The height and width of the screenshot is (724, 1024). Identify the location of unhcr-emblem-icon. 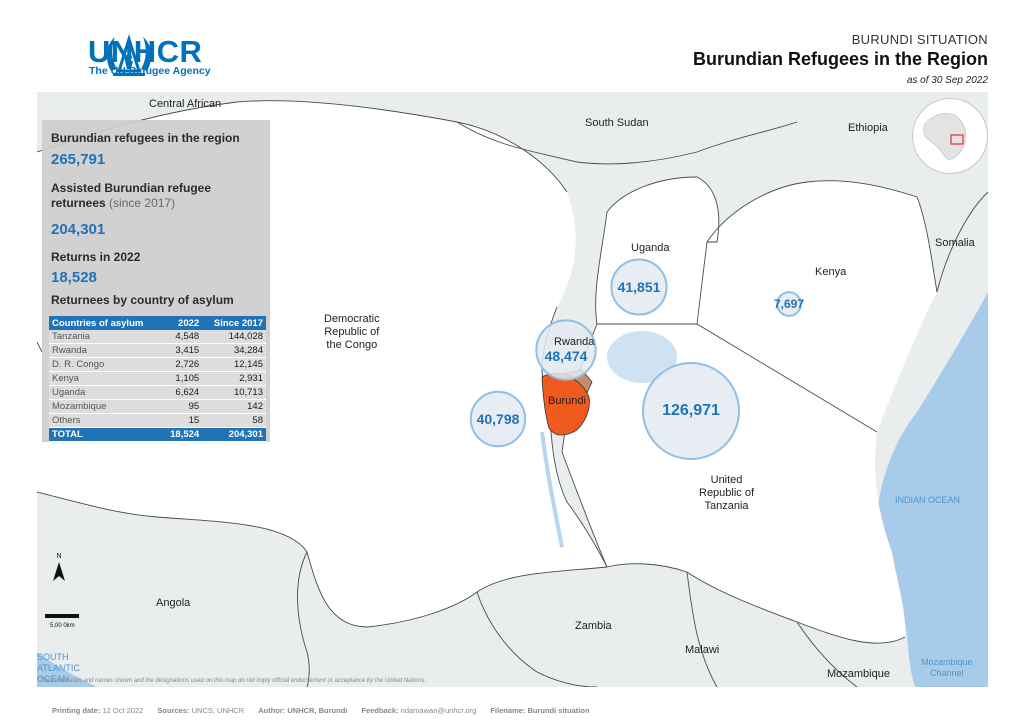
(129, 54).